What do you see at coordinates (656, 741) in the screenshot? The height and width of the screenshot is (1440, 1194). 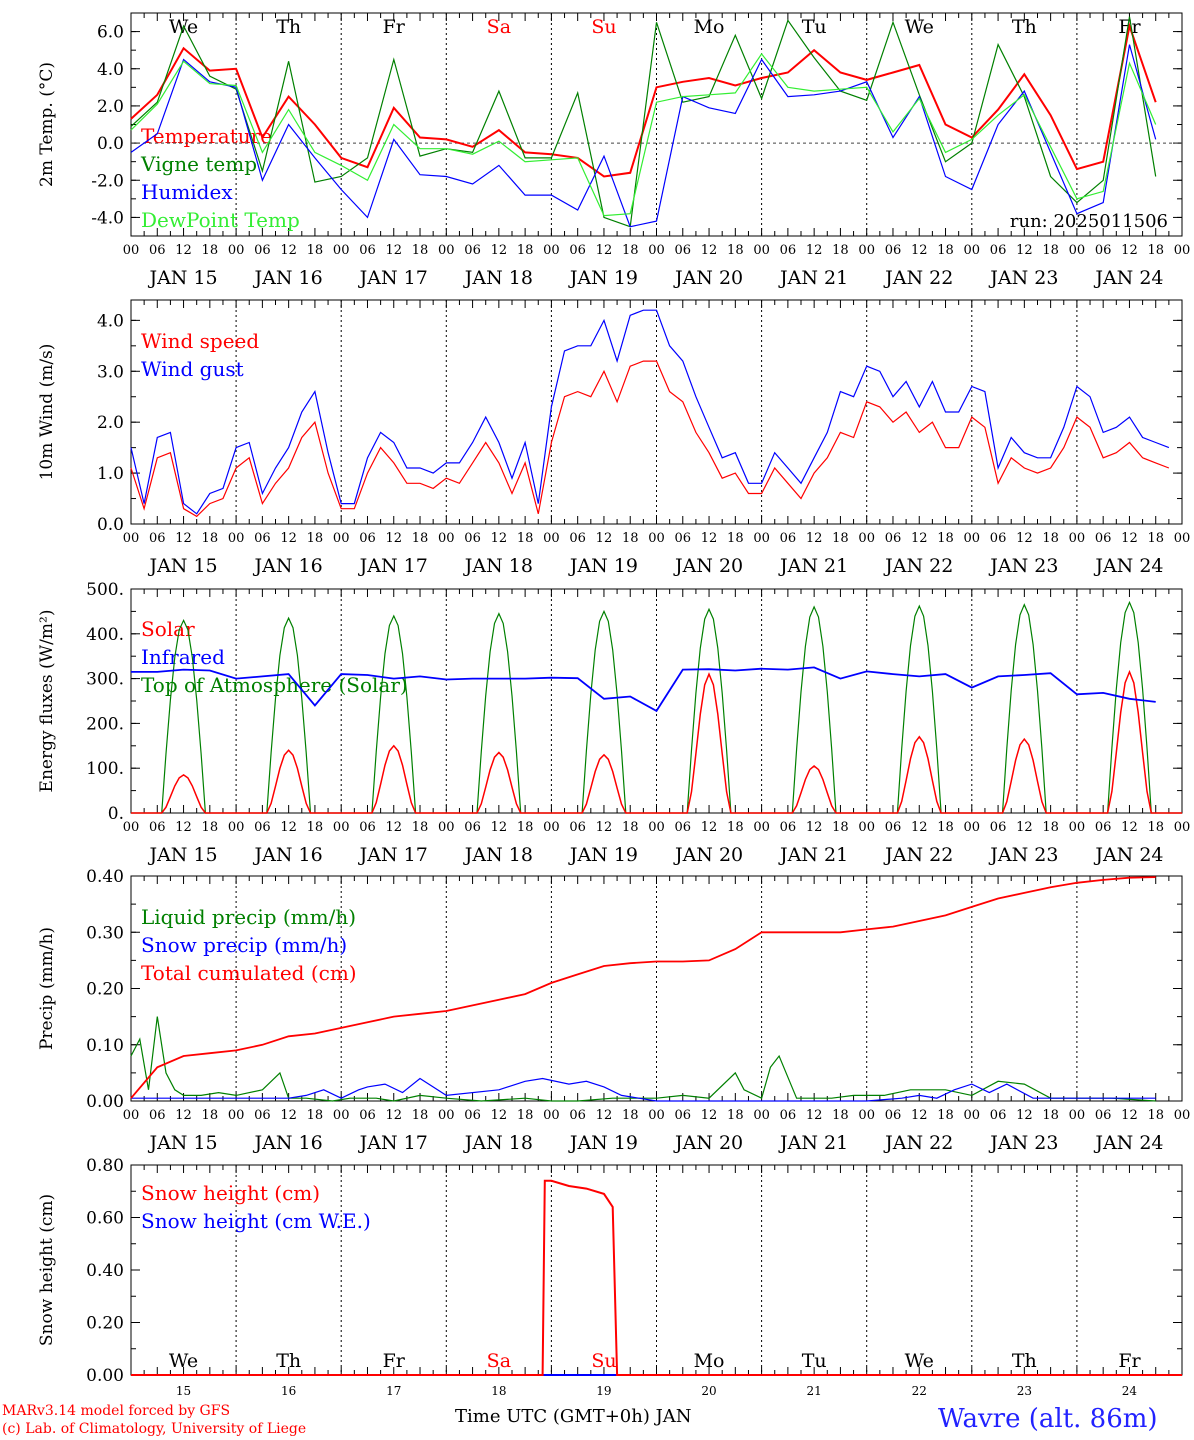 I see `solar-series` at bounding box center [656, 741].